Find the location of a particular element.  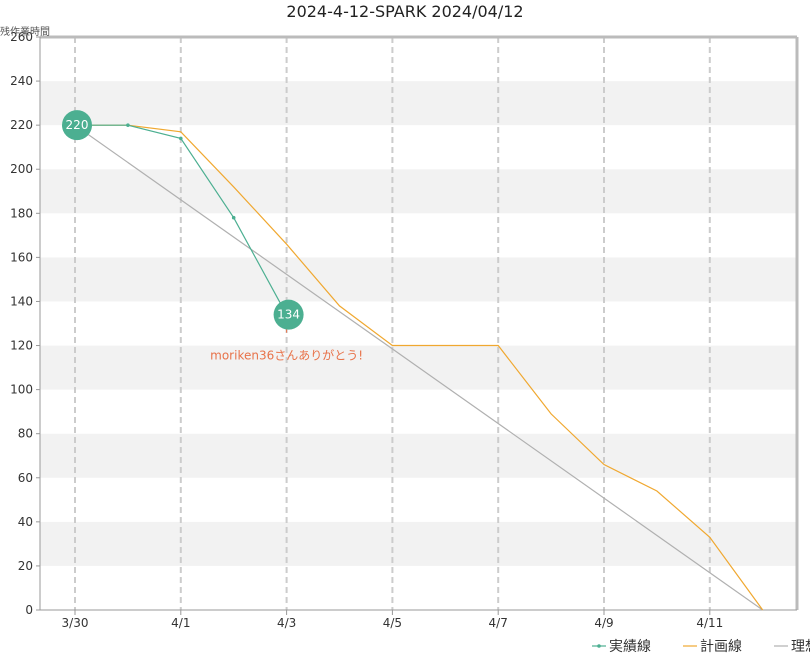

y-tick-label: 60 is located at coordinates (25, 478).